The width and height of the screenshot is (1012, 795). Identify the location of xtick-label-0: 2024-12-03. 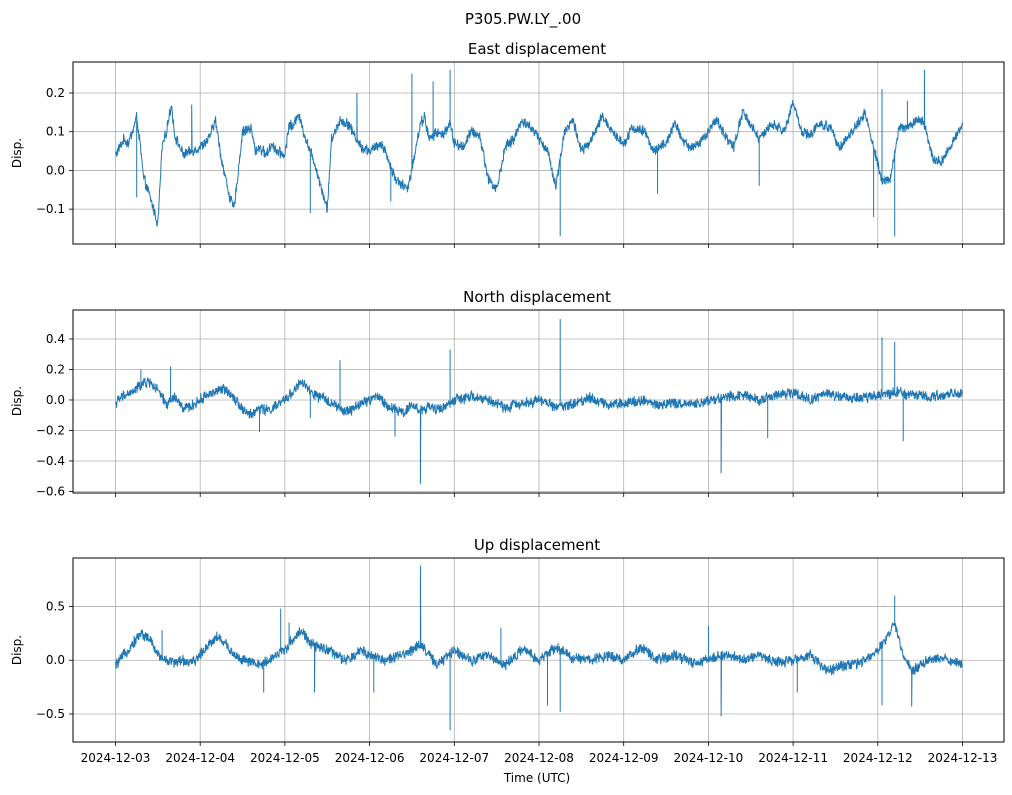
(116, 758).